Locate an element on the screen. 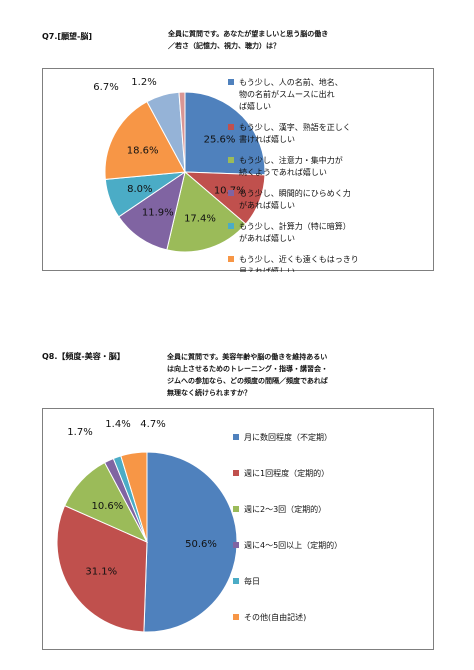 The height and width of the screenshot is (670, 474). legend-text-0-1-0: もう少し、漢字、熟語を正しく is located at coordinates (295, 127).